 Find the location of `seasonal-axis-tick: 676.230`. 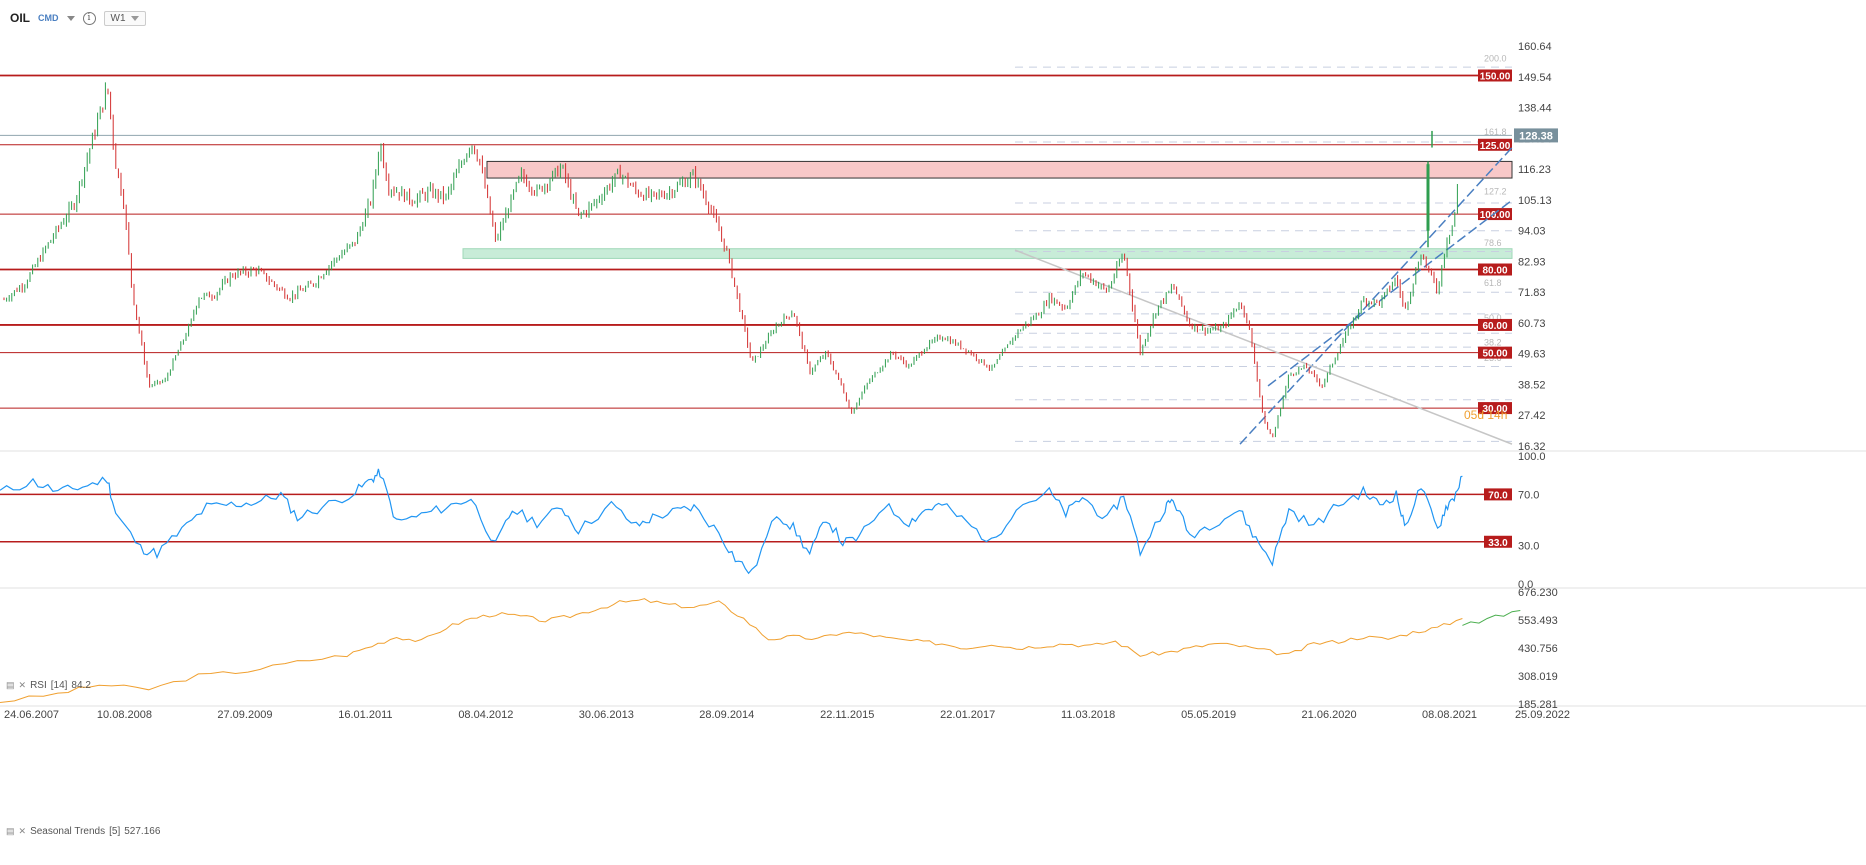

seasonal-axis-tick: 676.230 is located at coordinates (1538, 593).